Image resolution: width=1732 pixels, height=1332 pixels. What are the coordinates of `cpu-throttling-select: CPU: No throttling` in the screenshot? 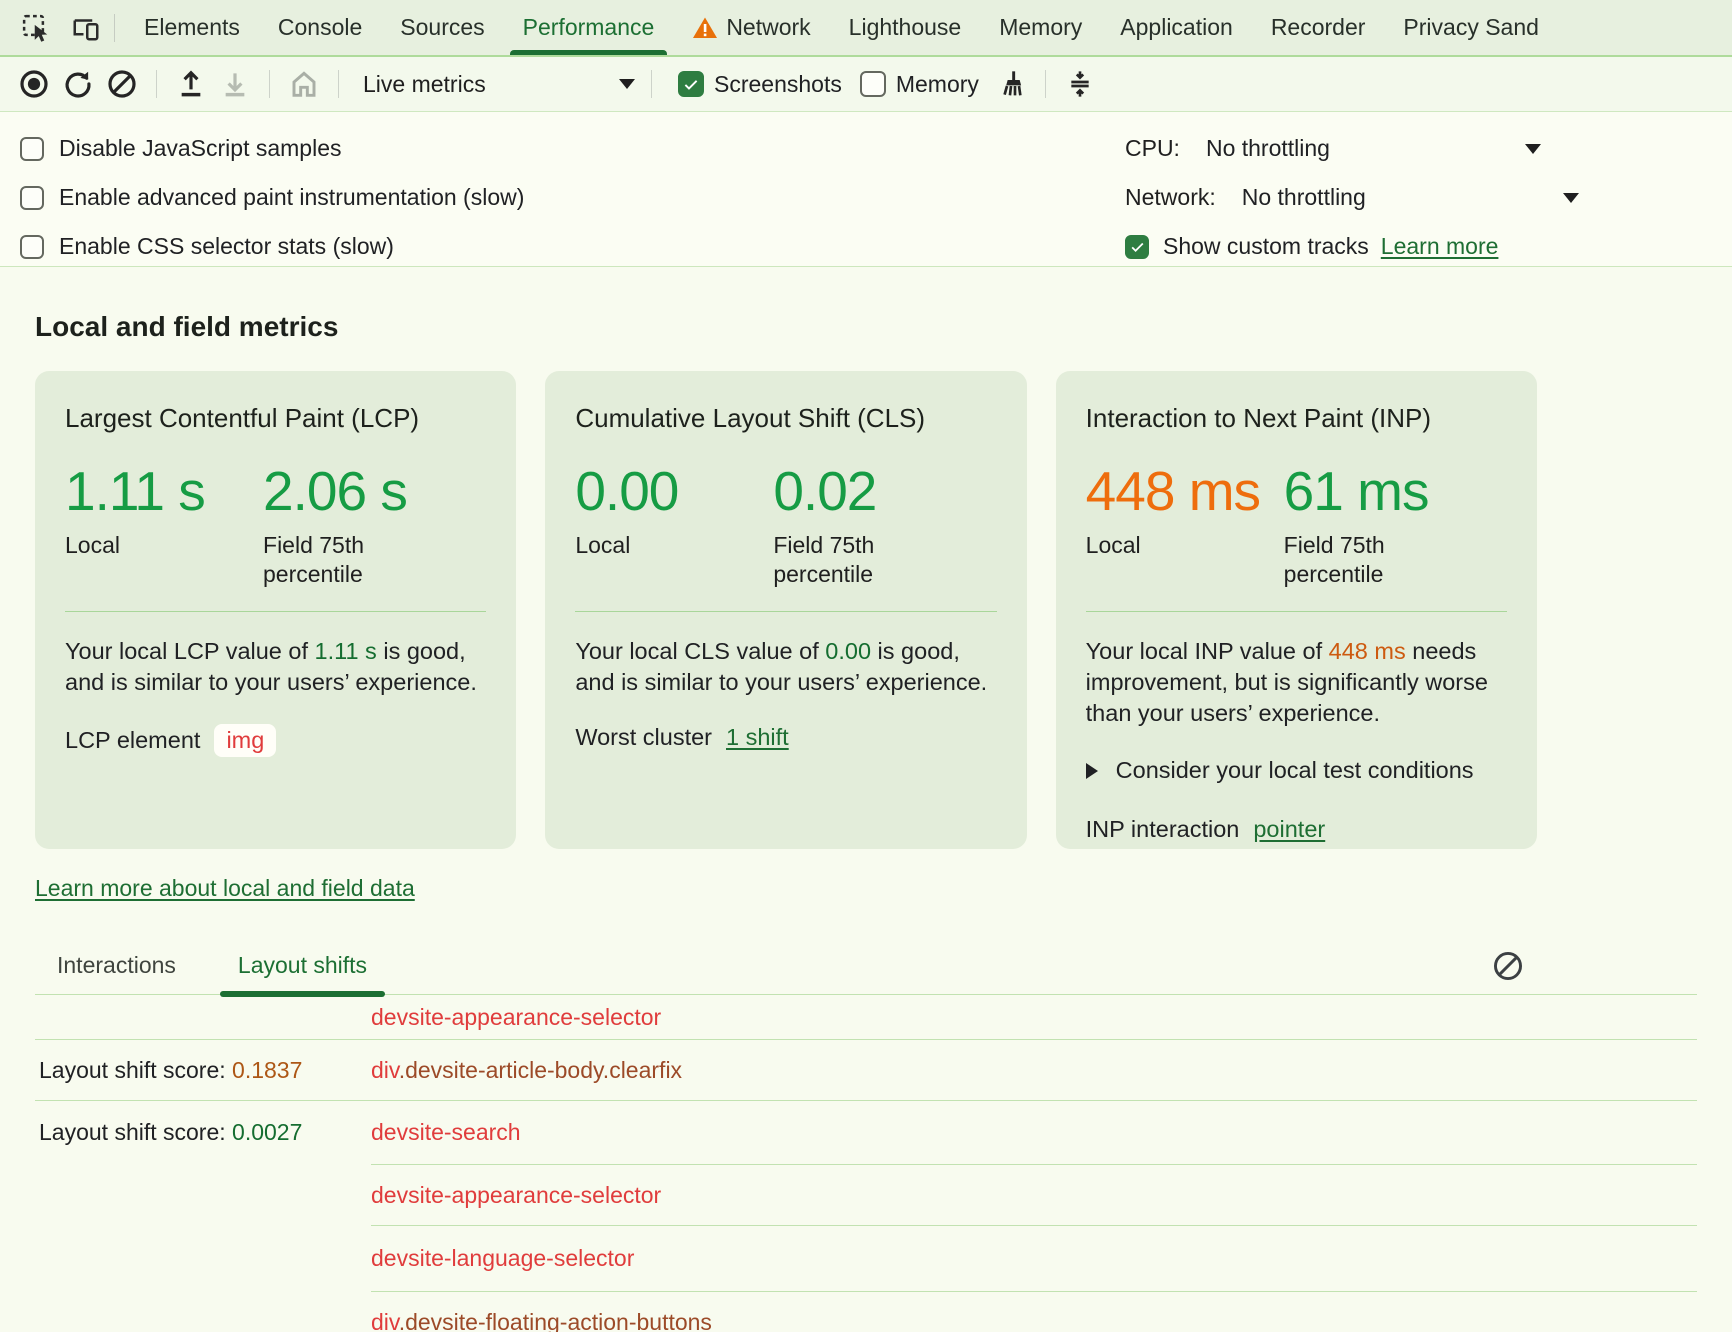 It's located at (1425, 148).